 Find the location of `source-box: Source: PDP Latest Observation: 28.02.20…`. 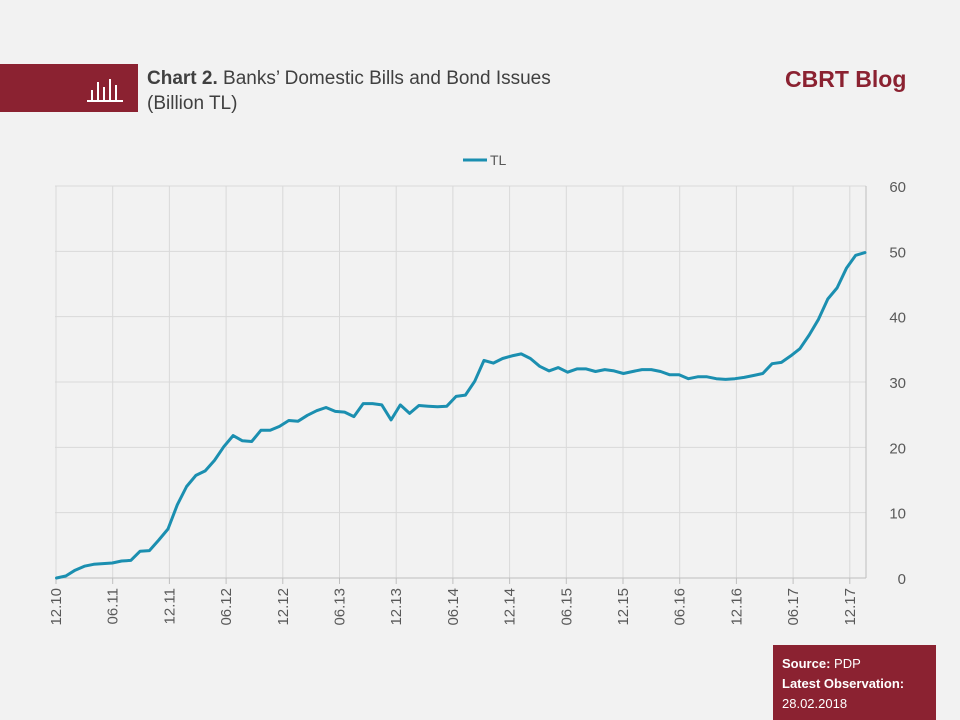

source-box: Source: PDP Latest Observation: 28.02.20… is located at coordinates (854, 682).